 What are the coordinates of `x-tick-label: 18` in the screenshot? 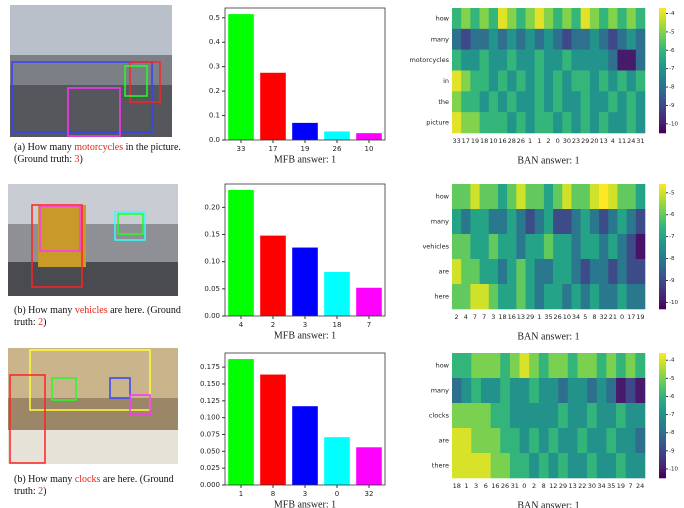 It's located at (484, 141).